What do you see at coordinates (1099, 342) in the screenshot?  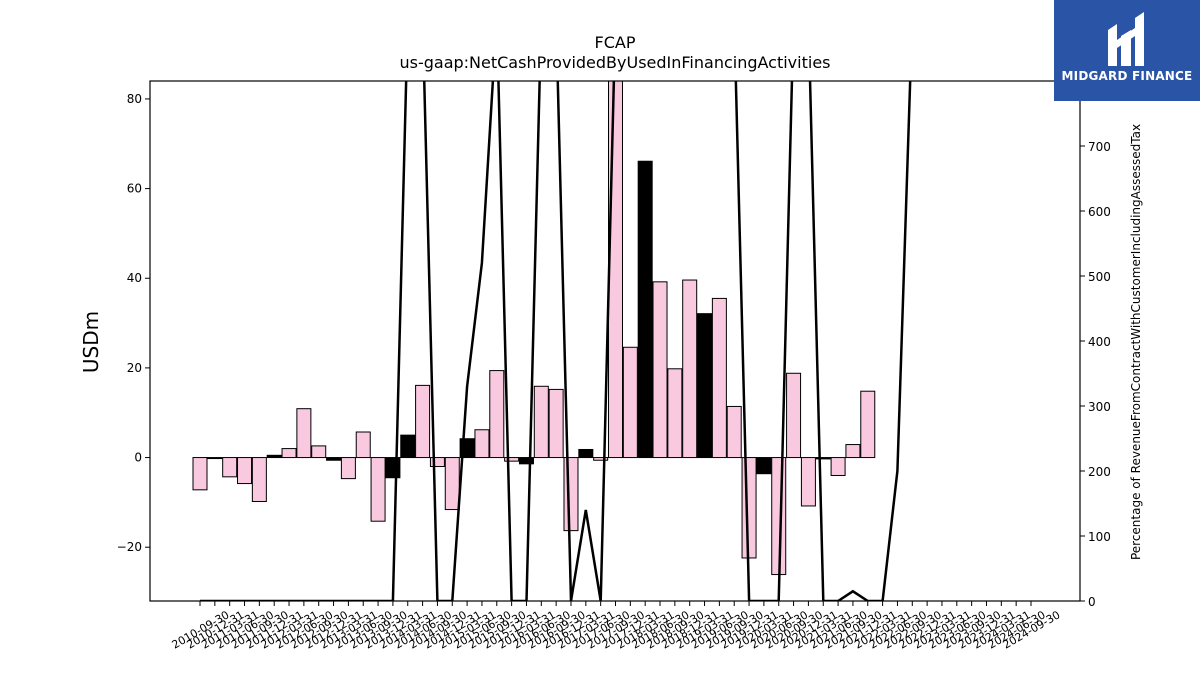 I see `y2-tick-label: 400` at bounding box center [1099, 342].